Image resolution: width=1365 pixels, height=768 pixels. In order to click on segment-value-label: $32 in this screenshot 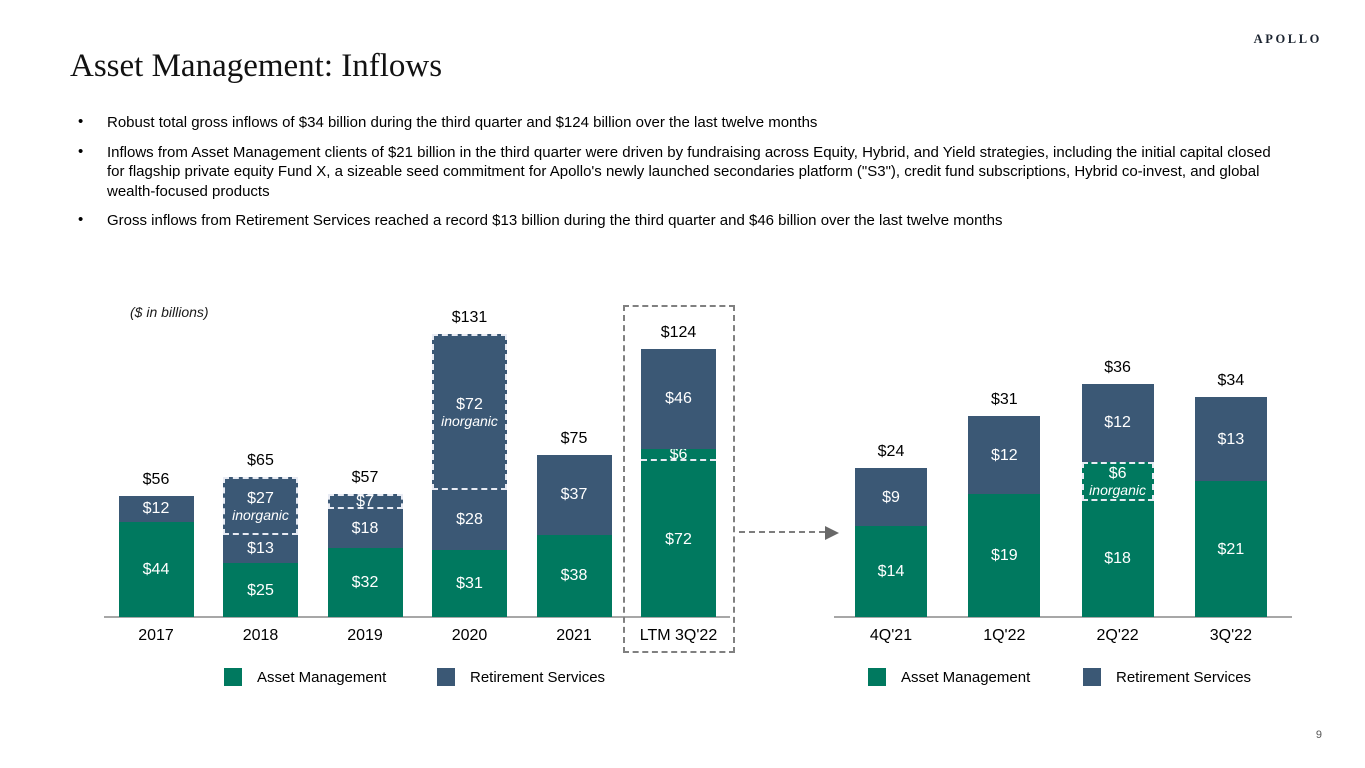, I will do `click(365, 582)`.